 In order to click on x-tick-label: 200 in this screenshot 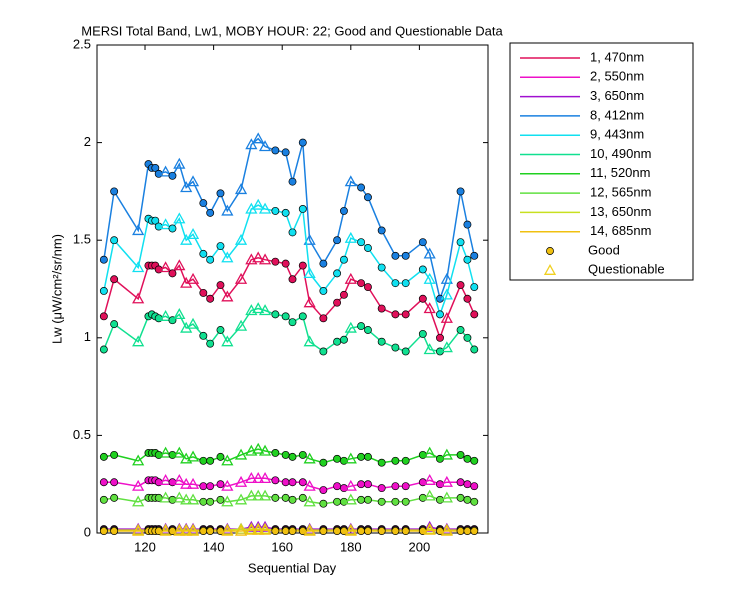, I will do `click(420, 546)`.